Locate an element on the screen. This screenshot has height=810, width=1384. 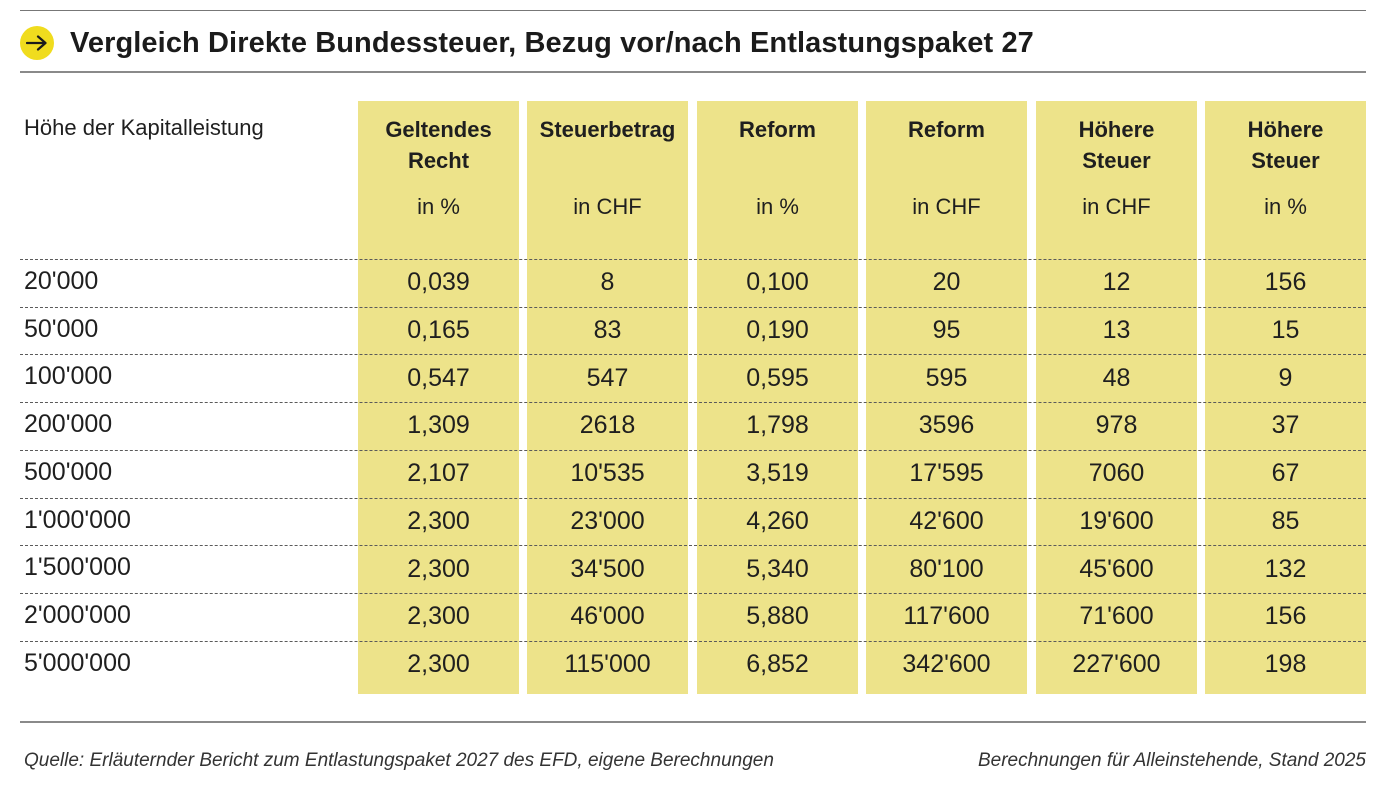
row-label: 2'000'000 is located at coordinates (77, 614).